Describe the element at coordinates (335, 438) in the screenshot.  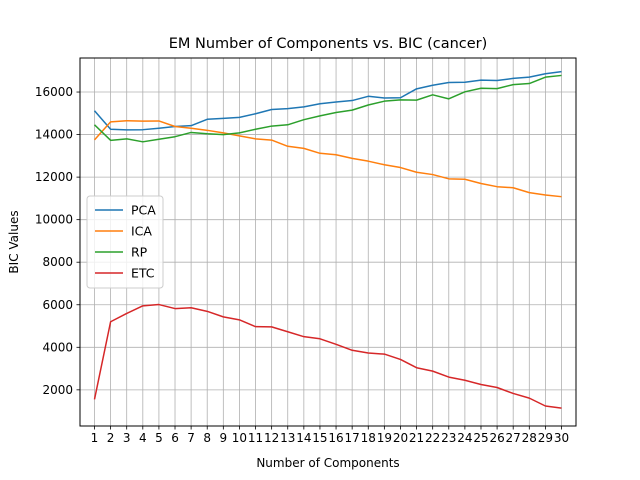
I see `x-tick-label: 16` at that location.